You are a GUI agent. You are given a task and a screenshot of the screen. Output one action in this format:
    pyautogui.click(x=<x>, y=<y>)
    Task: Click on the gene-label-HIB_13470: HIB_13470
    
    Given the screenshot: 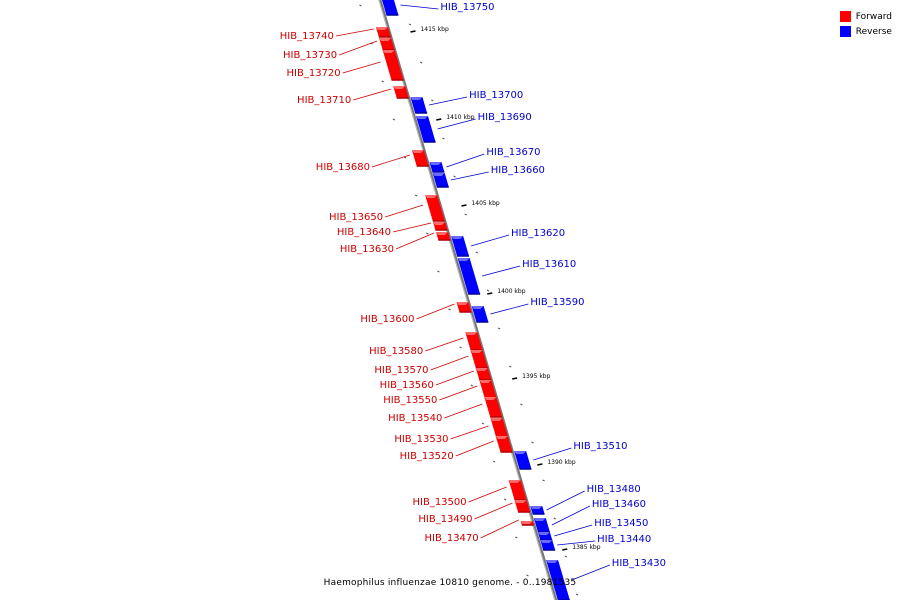 What is the action you would take?
    pyautogui.click(x=452, y=538)
    